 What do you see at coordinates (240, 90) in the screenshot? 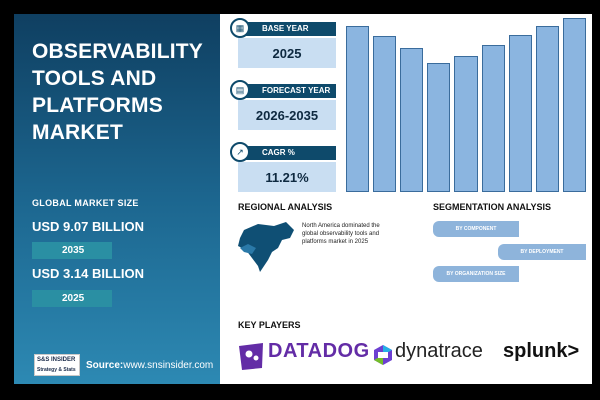
I see `chart-icon: ▤` at bounding box center [240, 90].